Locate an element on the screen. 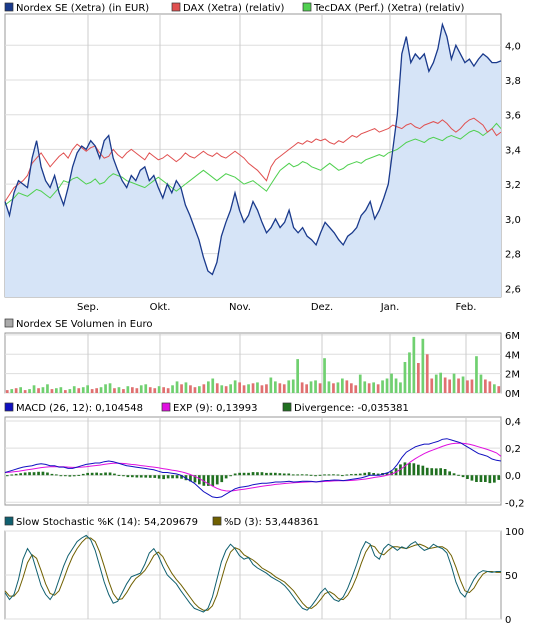 This screenshot has width=545, height=629. legend-label: Nordex SE (Xetra) (in EUR) is located at coordinates (82, 8).